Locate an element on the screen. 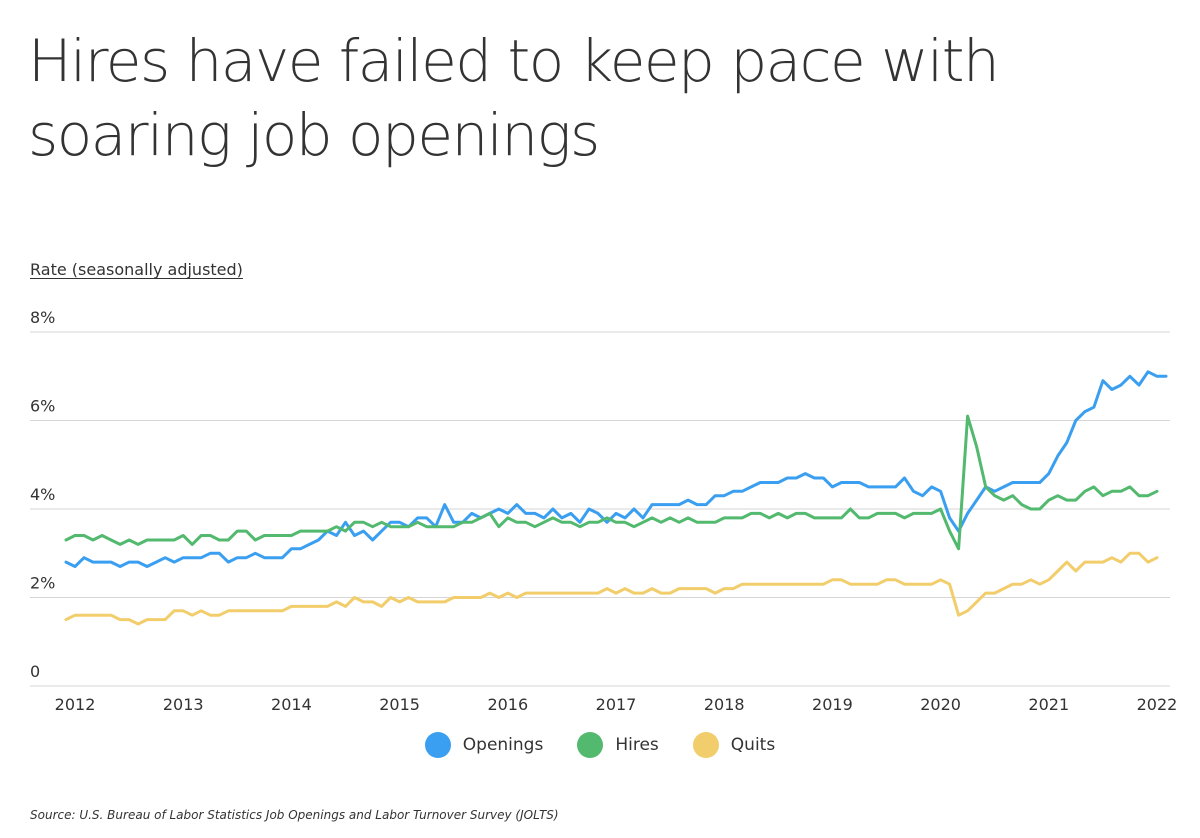 Image resolution: width=1200 pixels, height=838 pixels. legend-item-openings: Openings is located at coordinates (484, 745).